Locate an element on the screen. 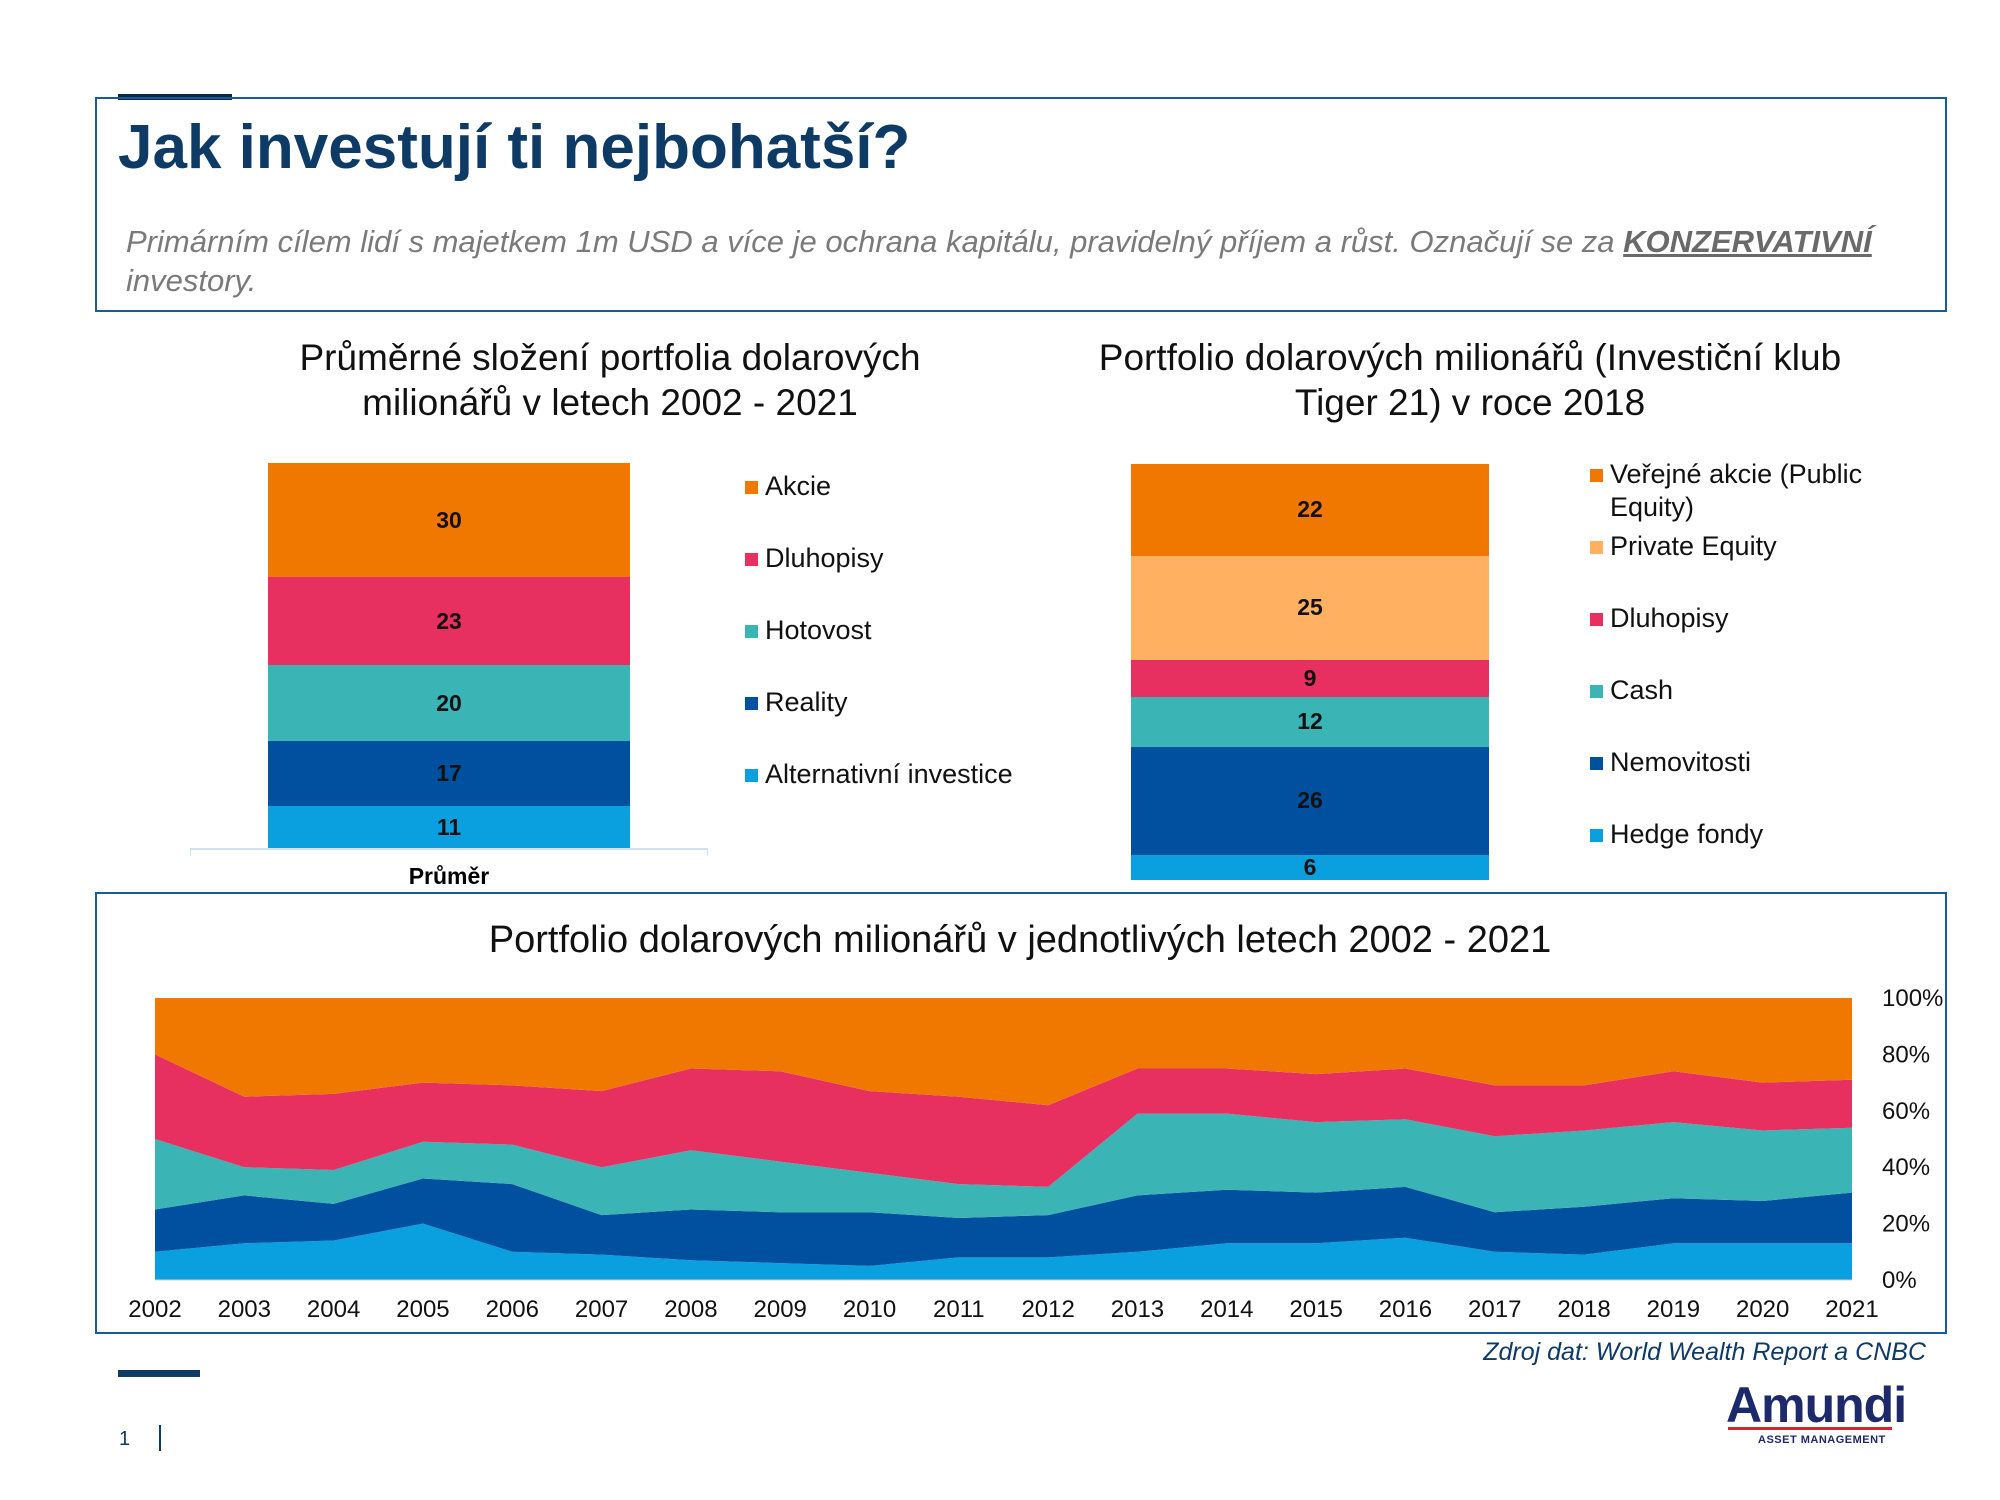  chart2-stacked-bar: 6 26 12 9 25 22 is located at coordinates (1310, 672).